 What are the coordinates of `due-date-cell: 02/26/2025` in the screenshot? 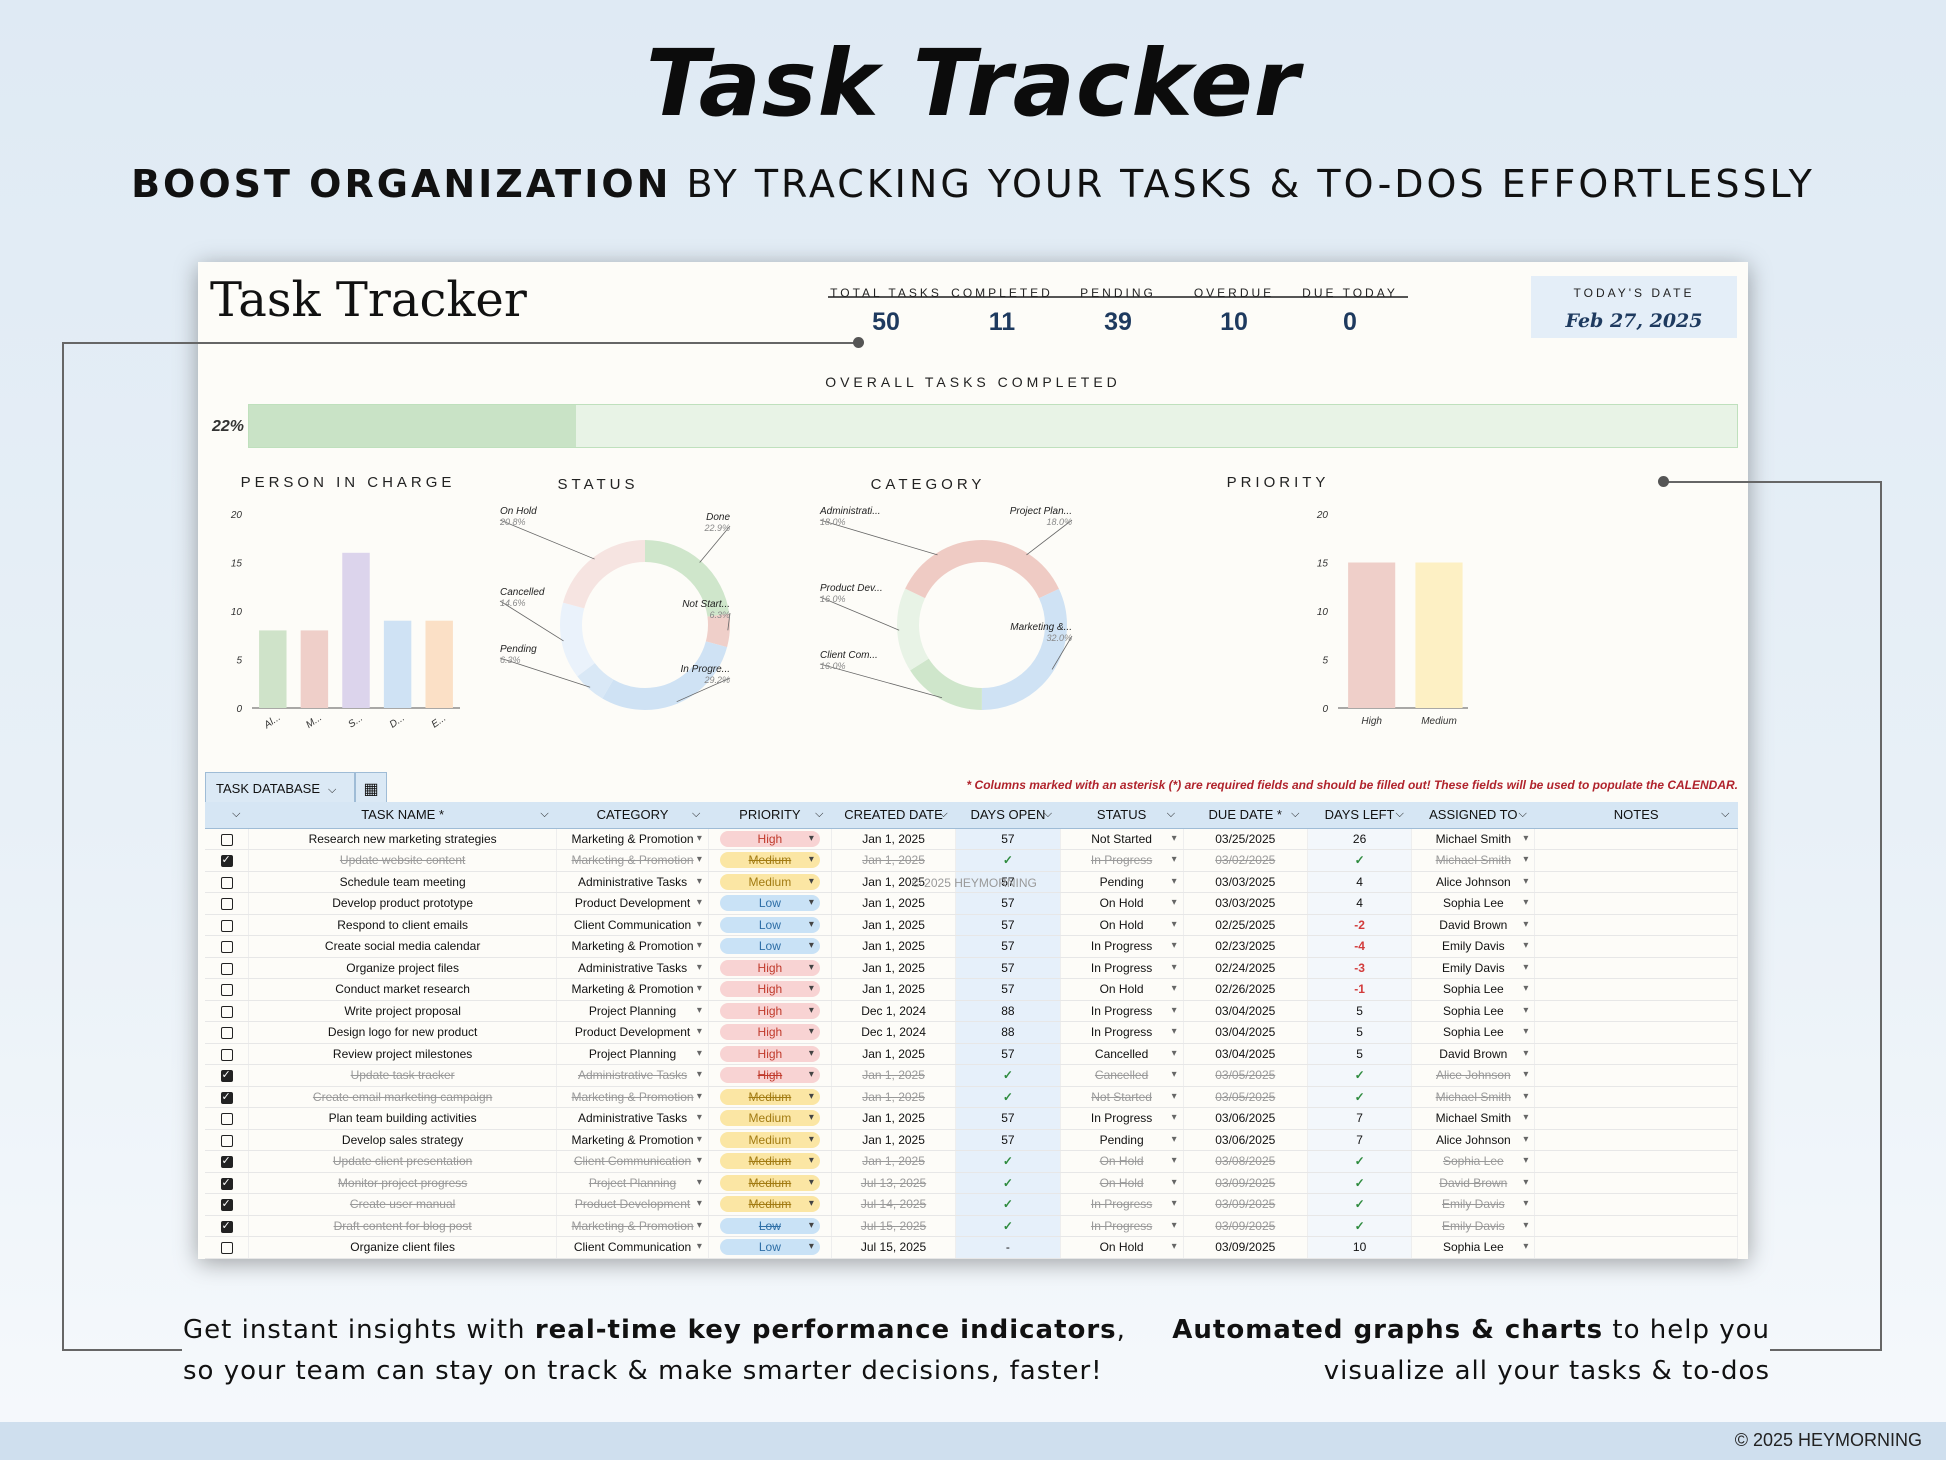 It's located at (1245, 989).